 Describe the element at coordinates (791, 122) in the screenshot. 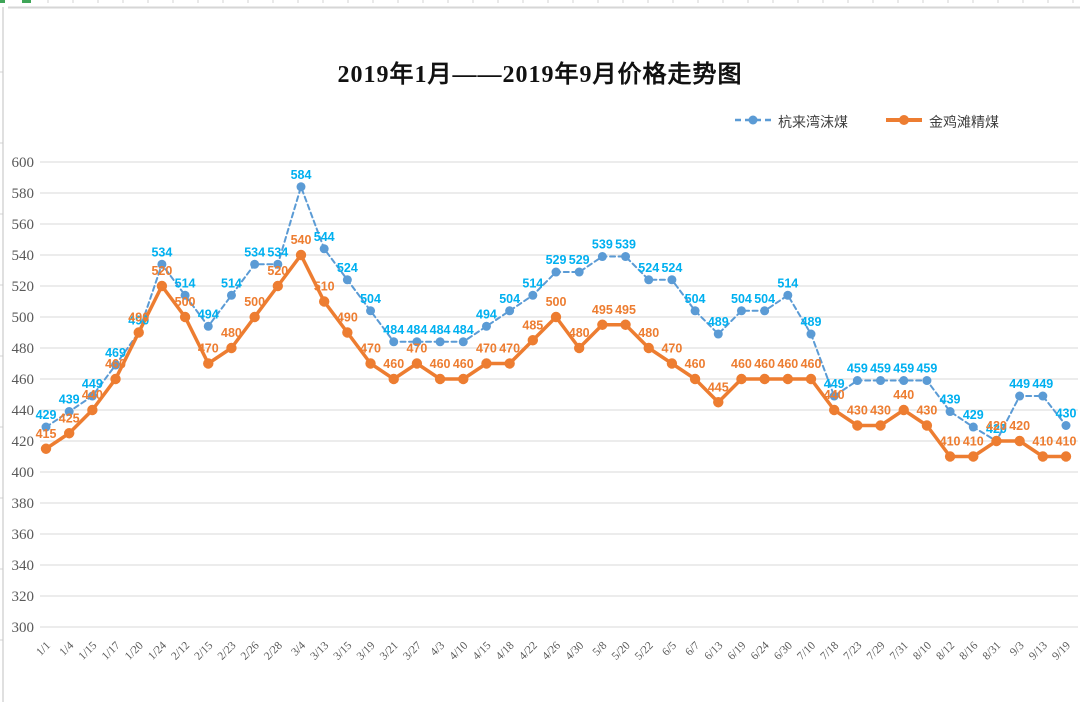

I see `legend-item-series1: 杭来湾沫煤` at that location.